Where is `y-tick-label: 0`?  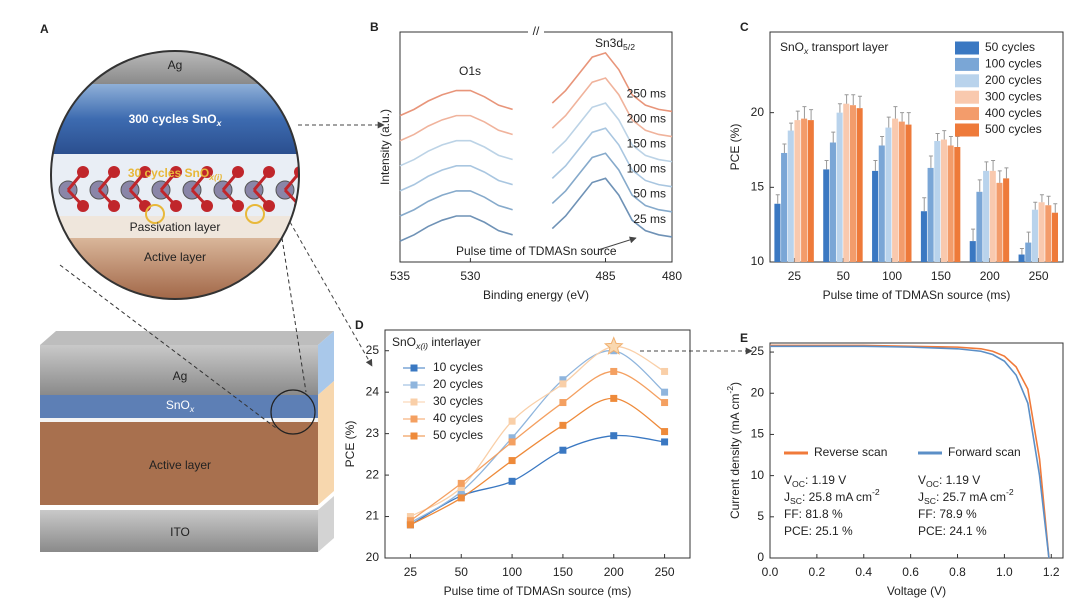
y-tick-label: 0 is located at coordinates (760, 557).